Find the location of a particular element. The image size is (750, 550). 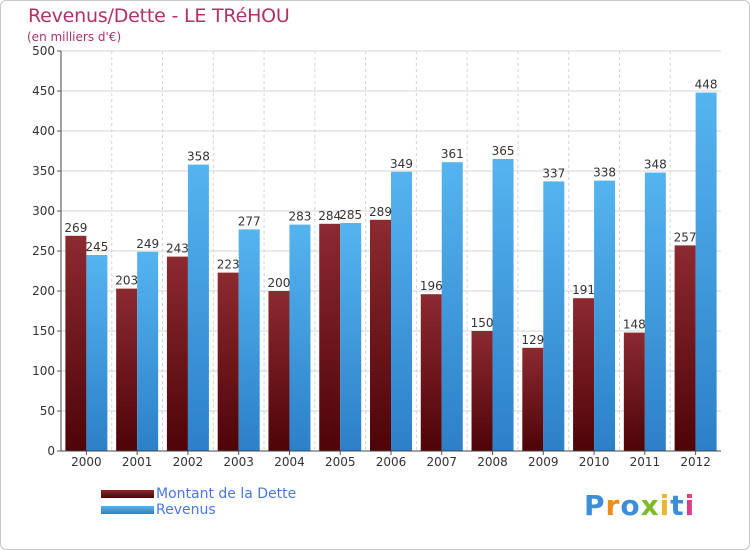

x-tick-label: 2006 is located at coordinates (391, 462).